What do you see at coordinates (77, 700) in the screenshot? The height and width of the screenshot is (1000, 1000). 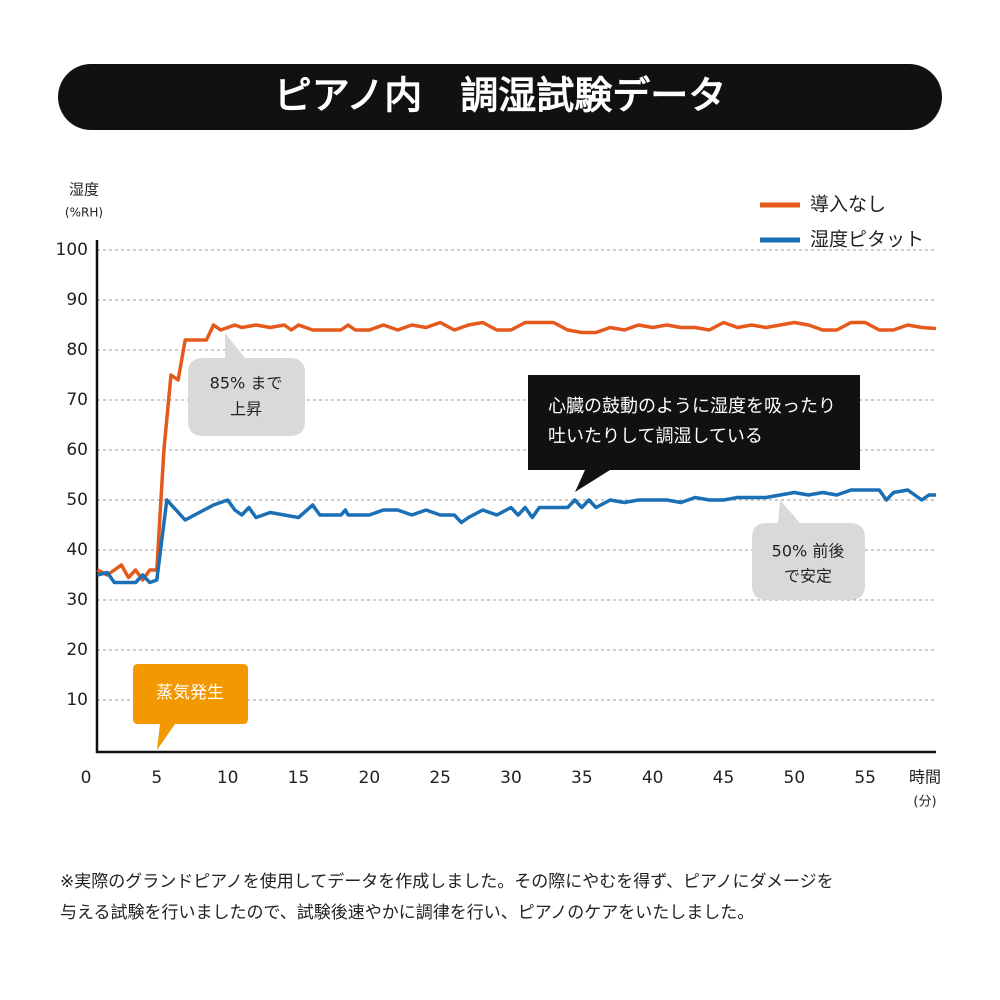 I see `y-tick-label: 10` at bounding box center [77, 700].